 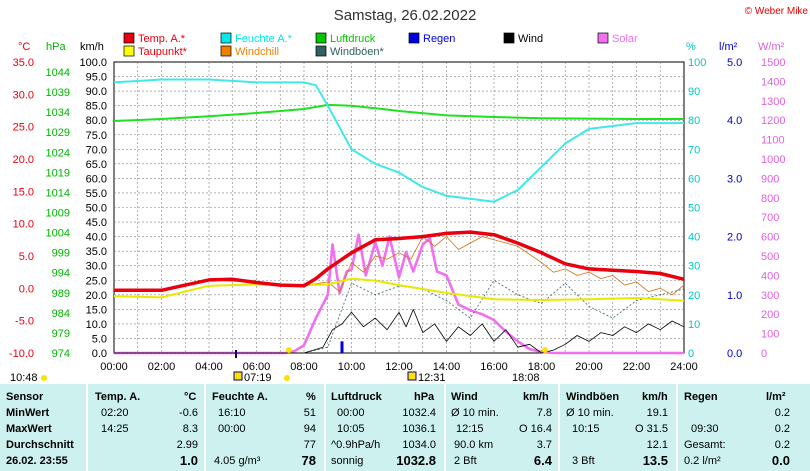 I want to click on wind-axis-tick: 20.0, so click(x=96, y=296).